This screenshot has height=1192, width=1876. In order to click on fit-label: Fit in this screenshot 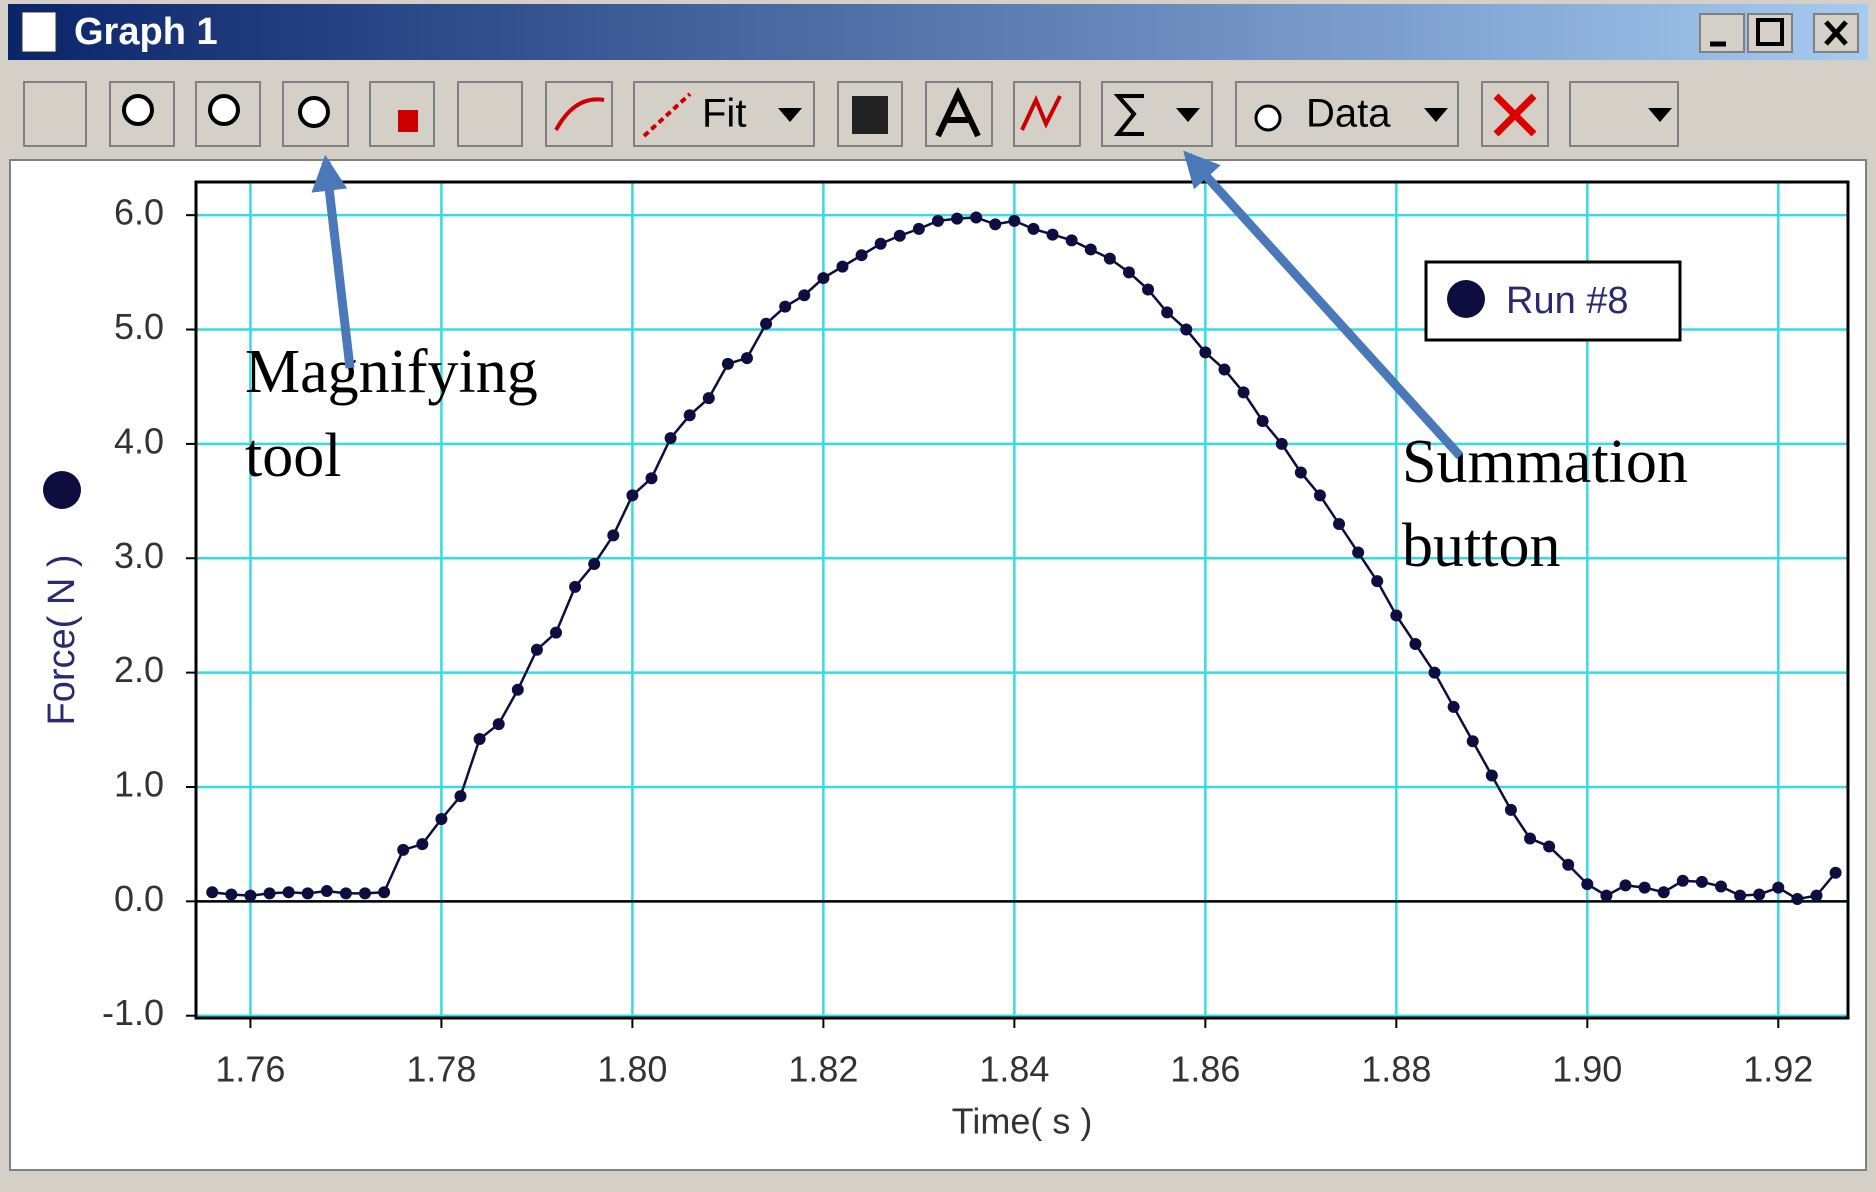, I will do `click(724, 114)`.